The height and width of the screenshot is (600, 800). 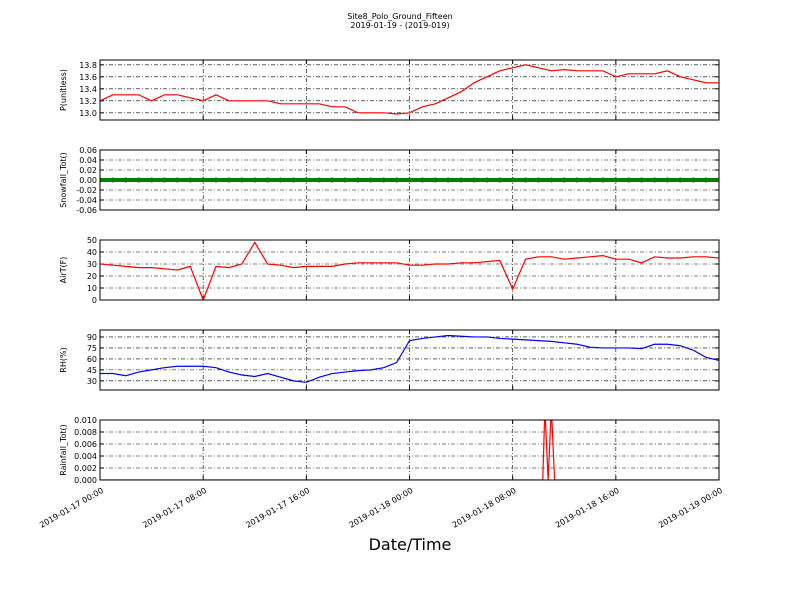 I want to click on y-tick-label: 0.010, so click(x=85, y=420).